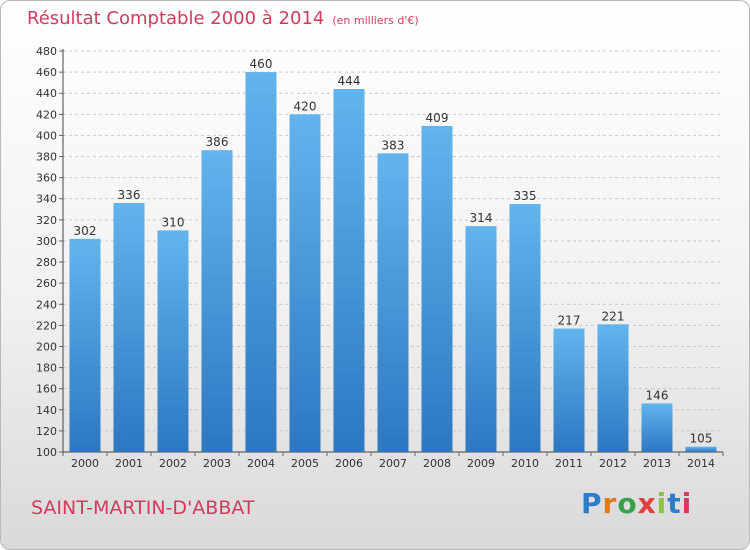  Describe the element at coordinates (46, 368) in the screenshot. I see `y-tick-label: 180` at that location.